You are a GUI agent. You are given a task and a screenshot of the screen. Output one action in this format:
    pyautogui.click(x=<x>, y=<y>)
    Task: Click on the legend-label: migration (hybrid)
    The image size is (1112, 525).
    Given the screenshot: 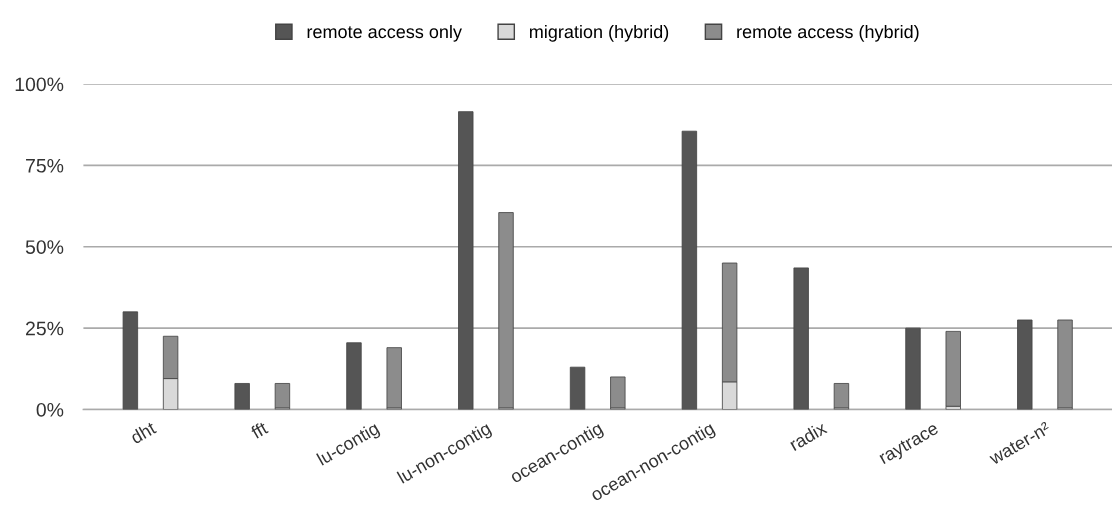 What is the action you would take?
    pyautogui.click(x=599, y=33)
    